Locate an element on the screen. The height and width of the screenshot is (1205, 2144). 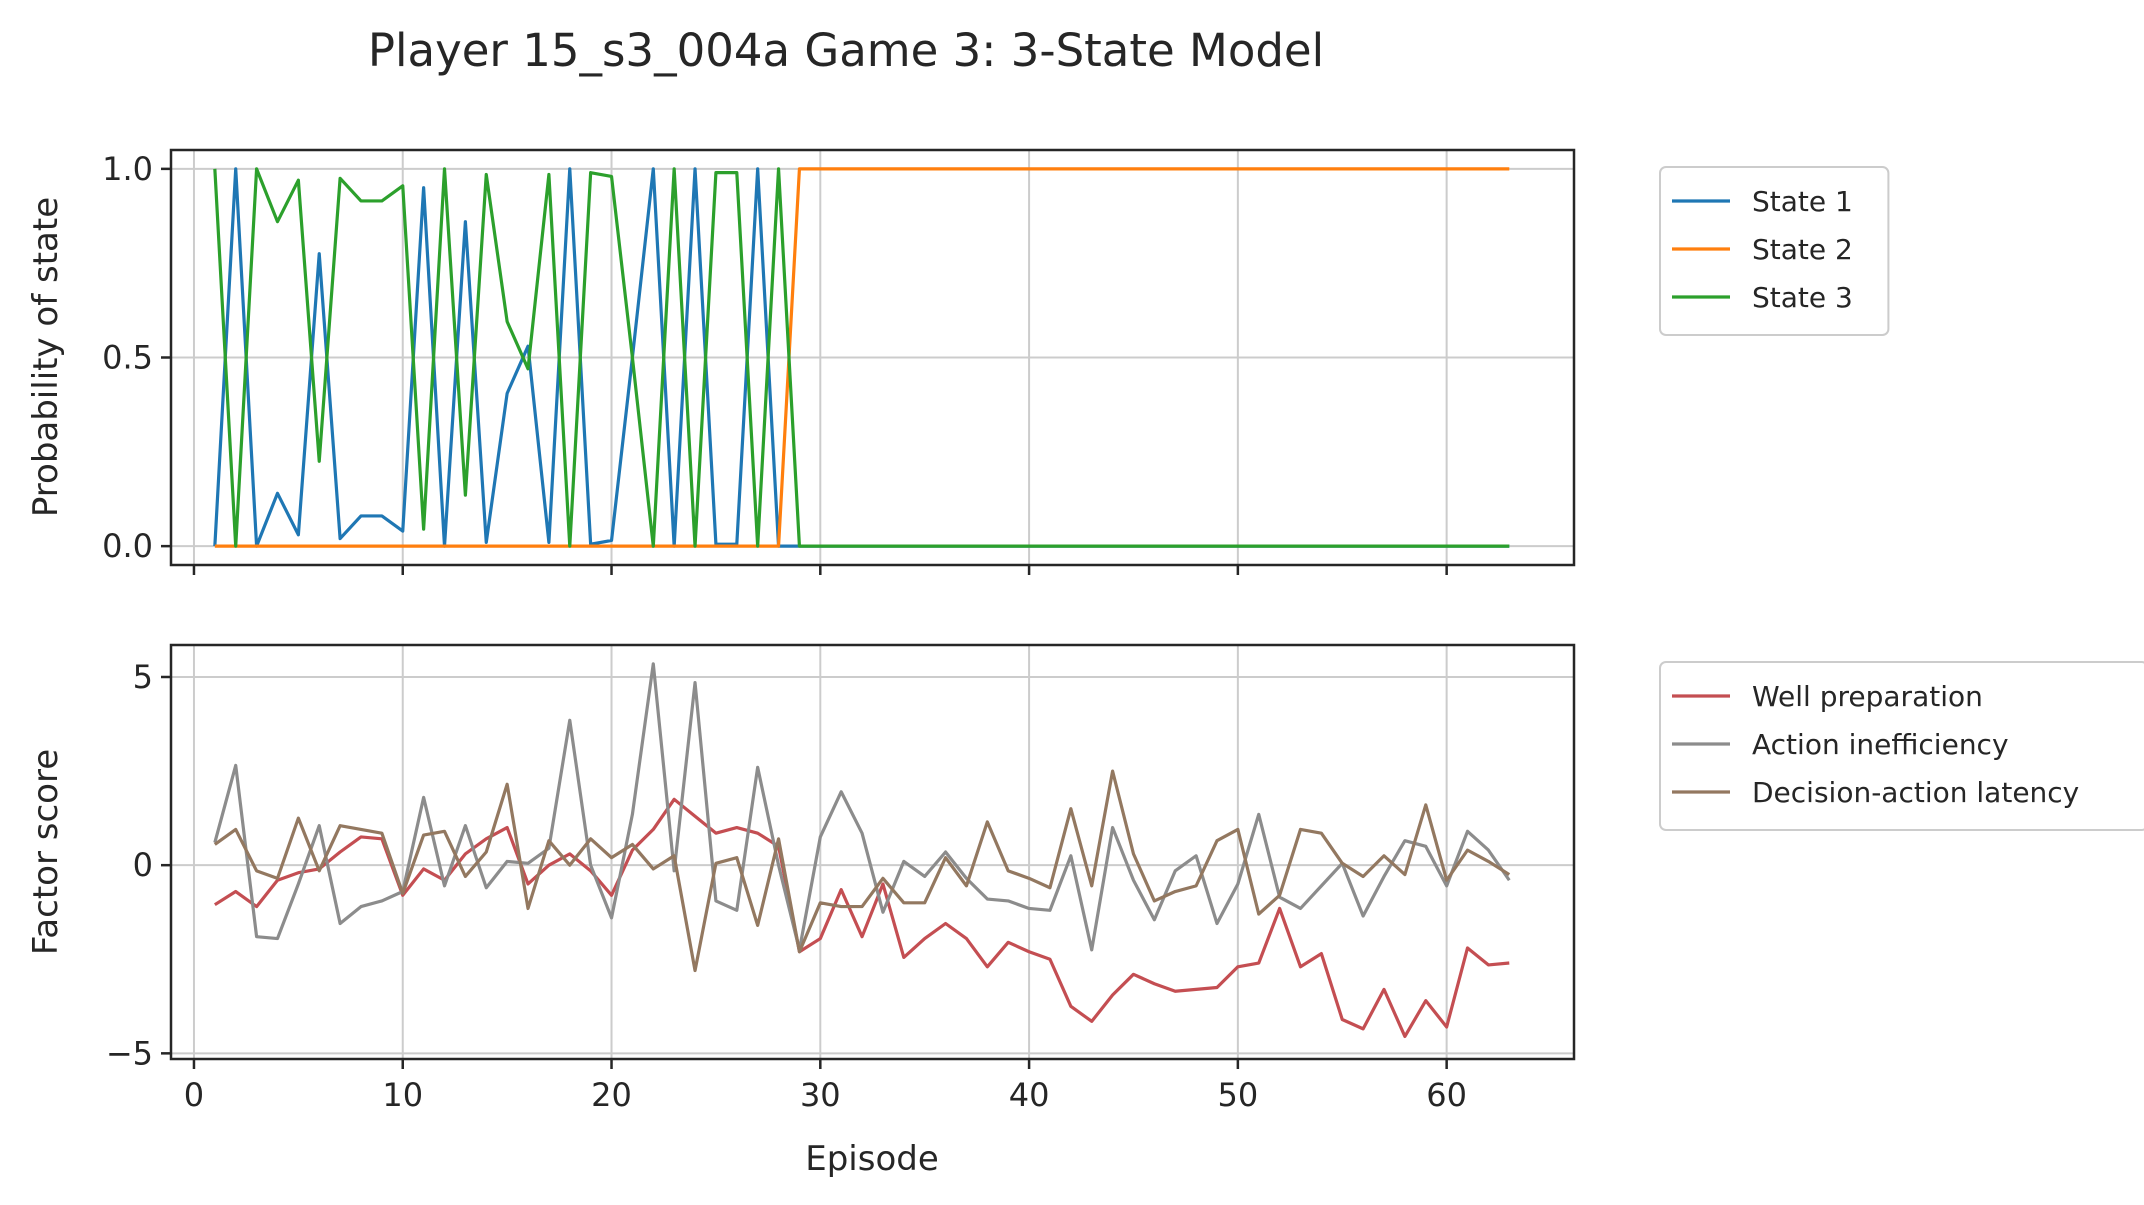
series-line-well-preparation is located at coordinates (861, 918).